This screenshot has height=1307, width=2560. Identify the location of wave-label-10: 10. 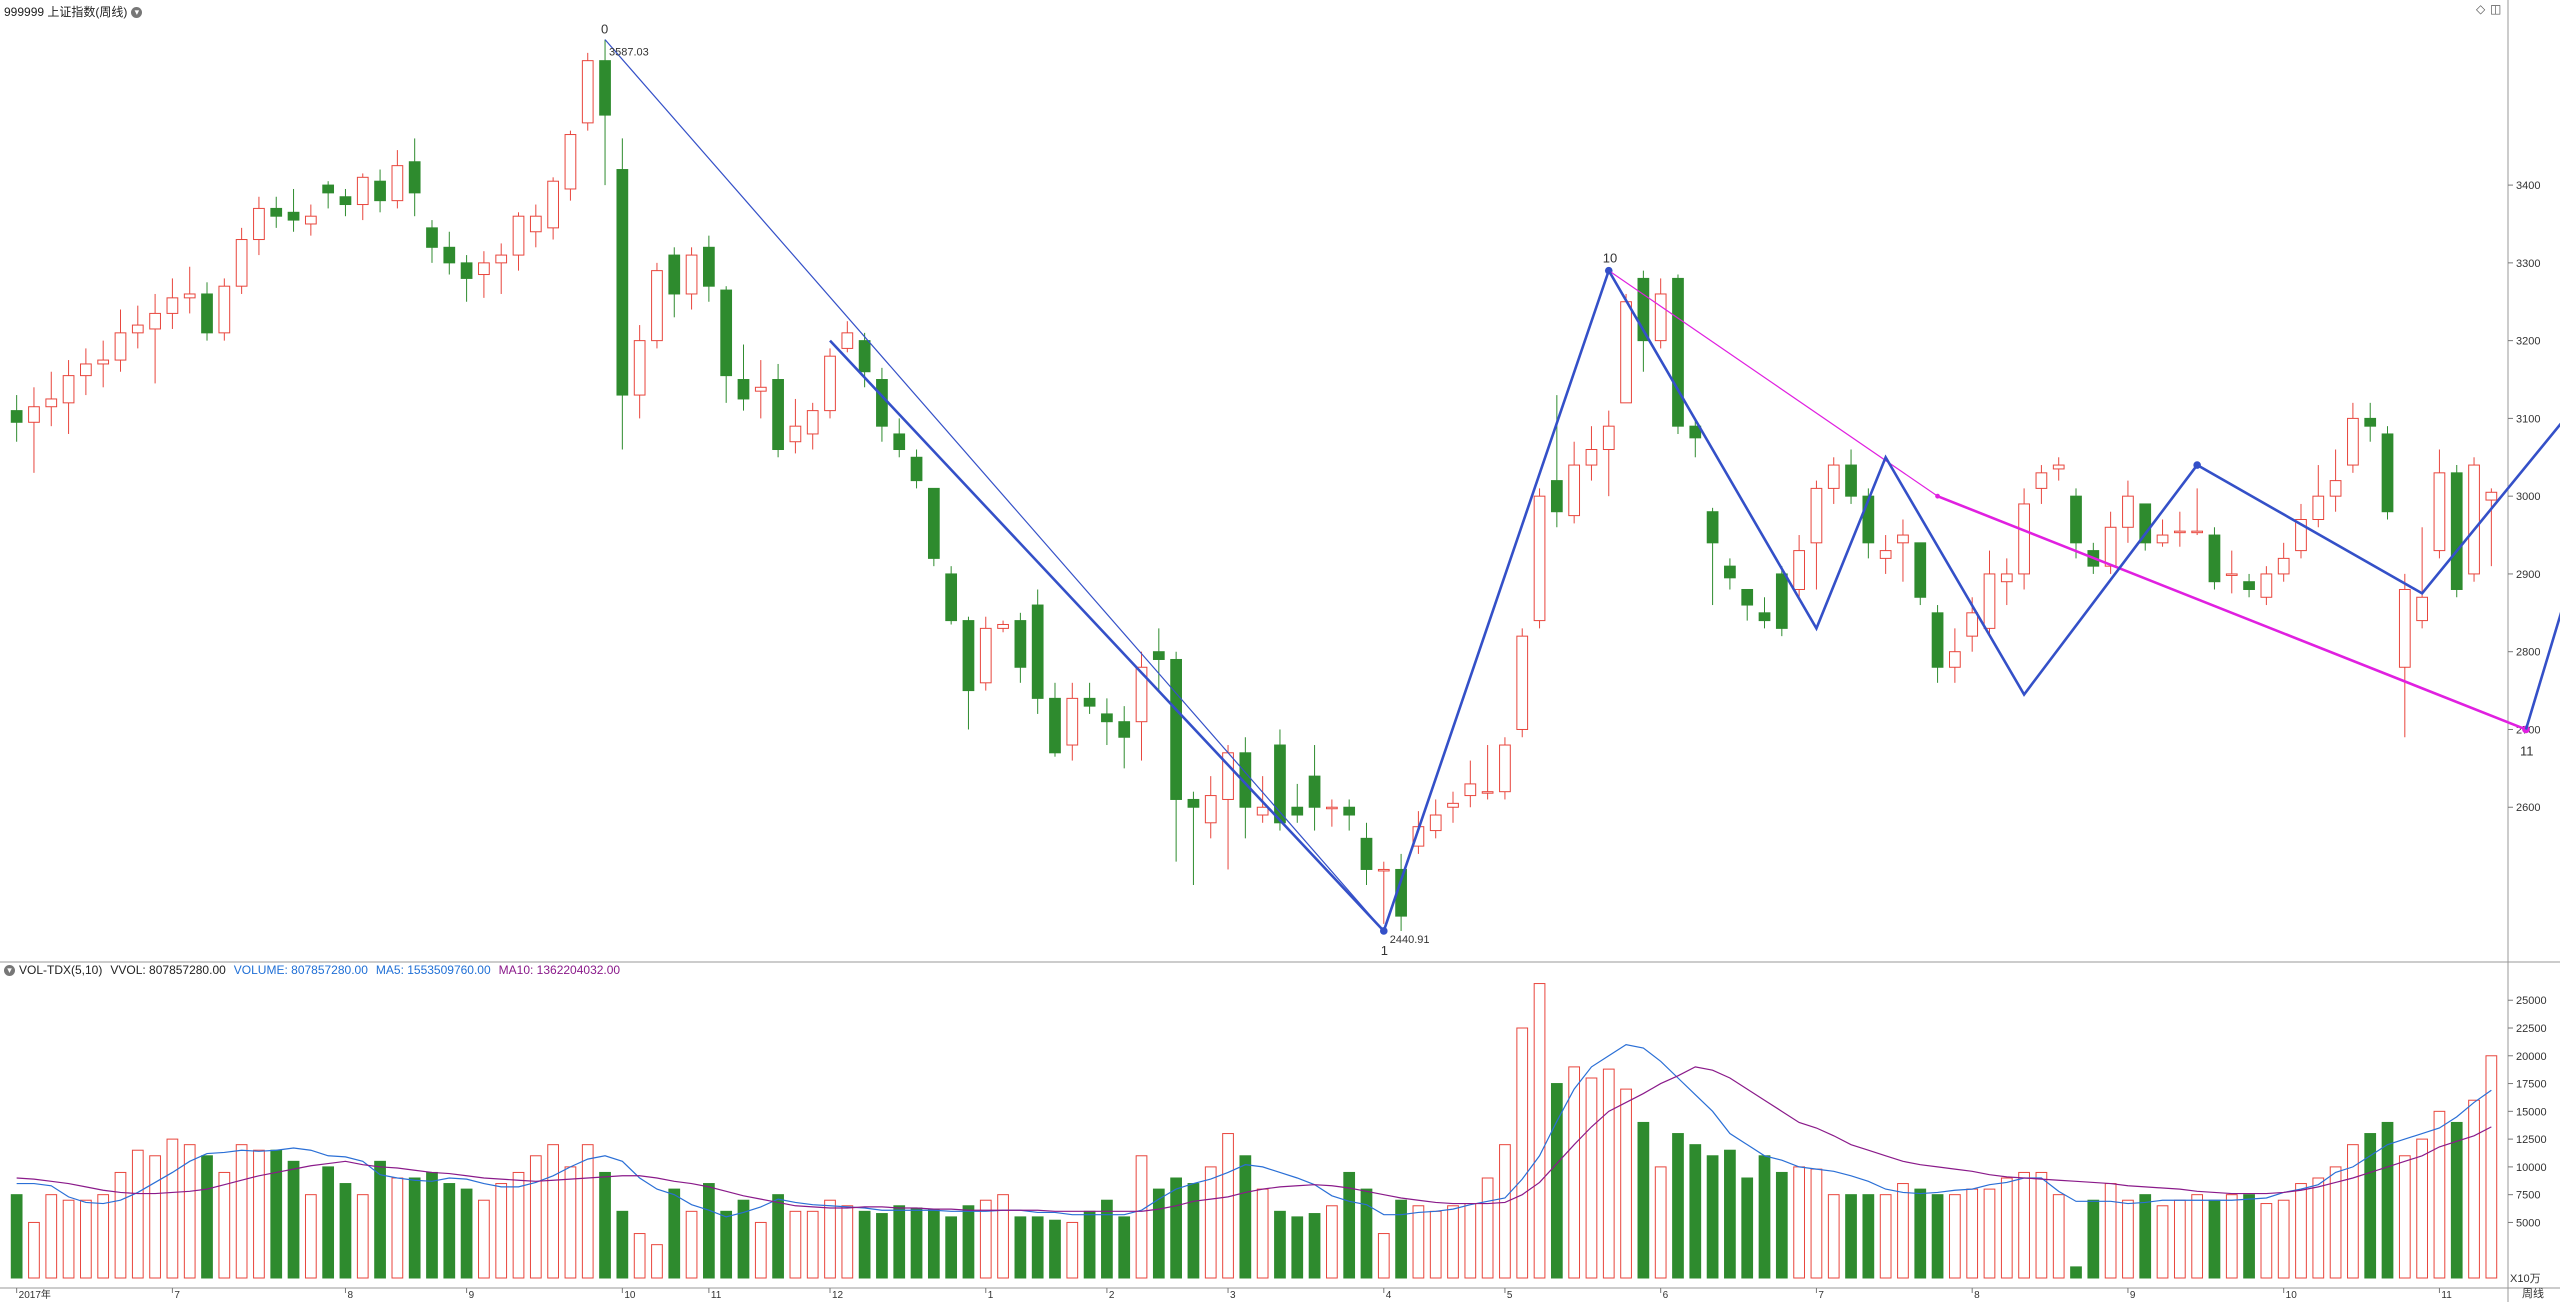
(1610, 258).